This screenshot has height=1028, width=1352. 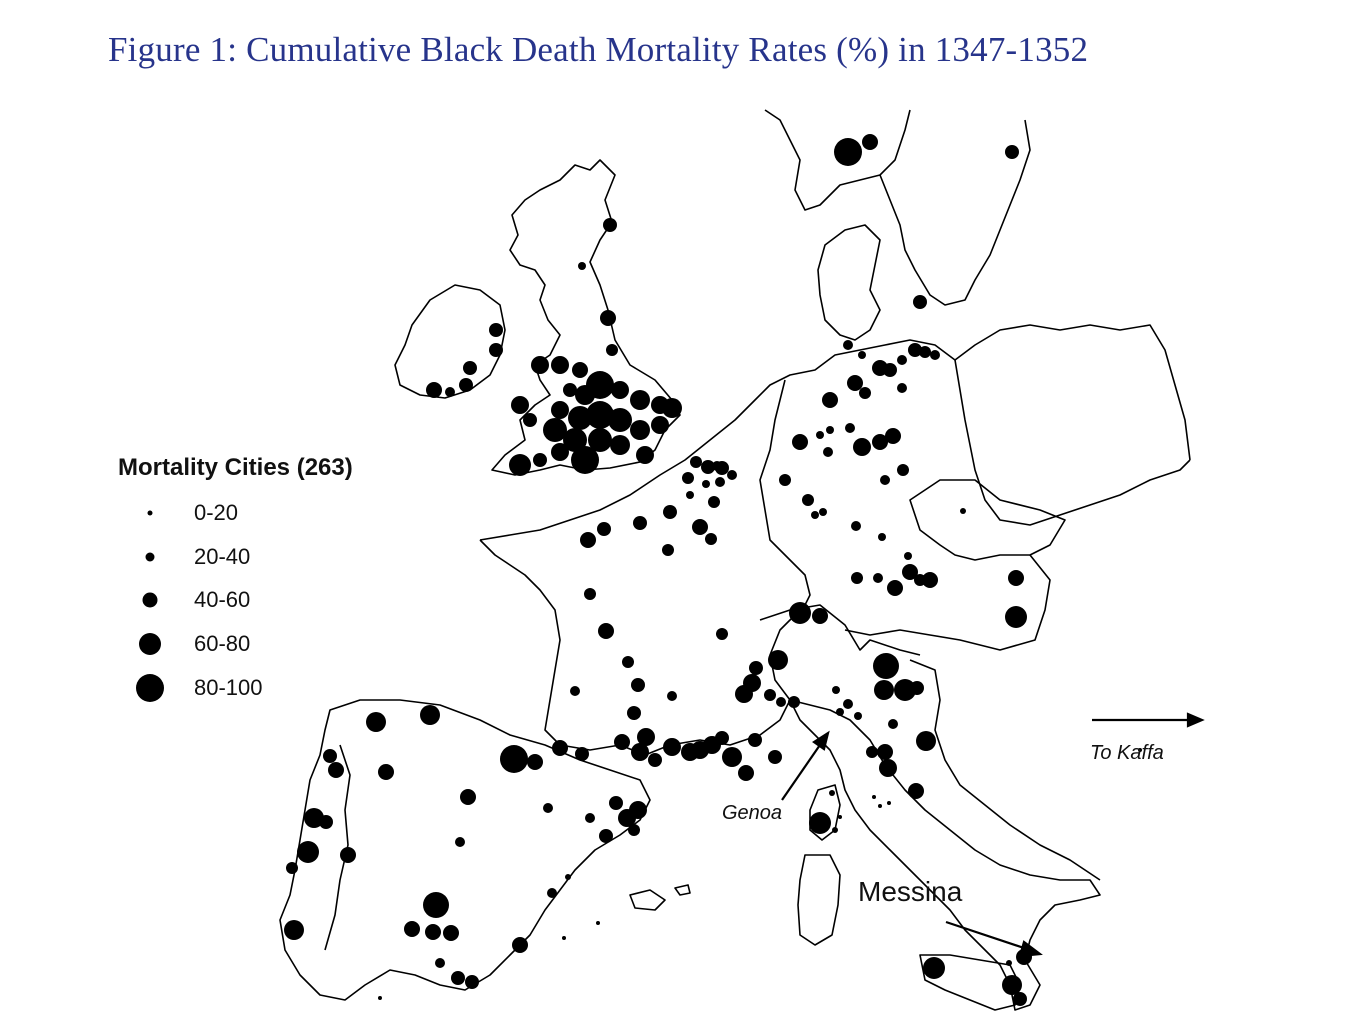 What do you see at coordinates (910, 891) in the screenshot?
I see `messina-label: Messina` at bounding box center [910, 891].